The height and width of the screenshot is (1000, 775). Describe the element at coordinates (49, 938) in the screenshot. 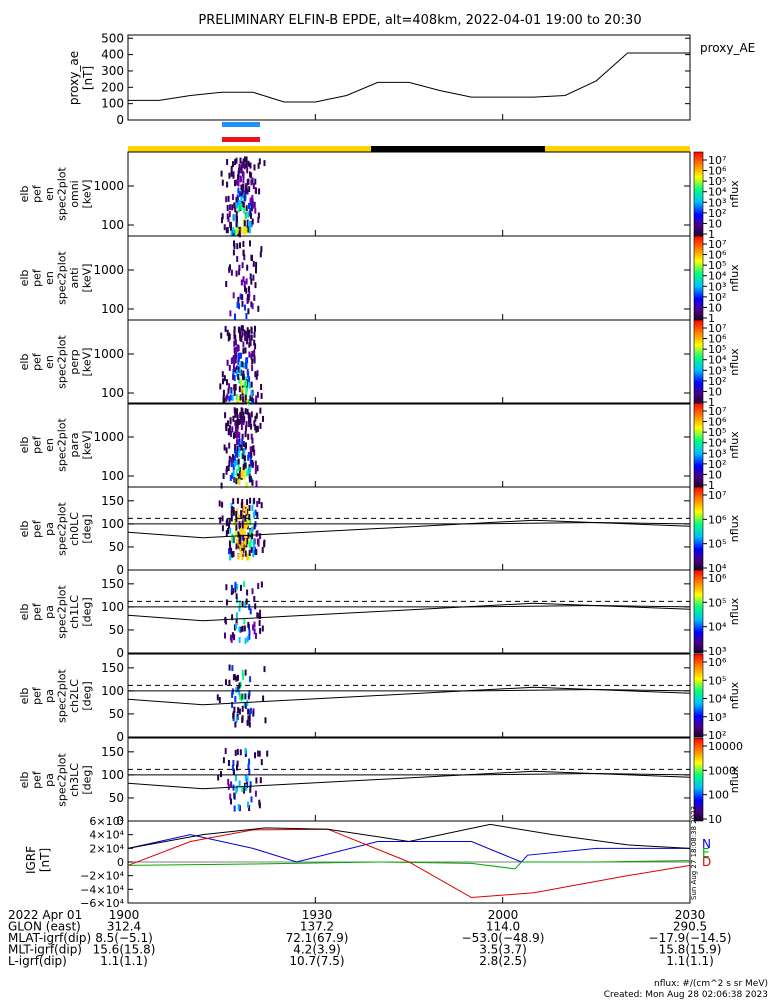

I see `ephemeris-row-label: MLAT-igrf(dip)` at that location.